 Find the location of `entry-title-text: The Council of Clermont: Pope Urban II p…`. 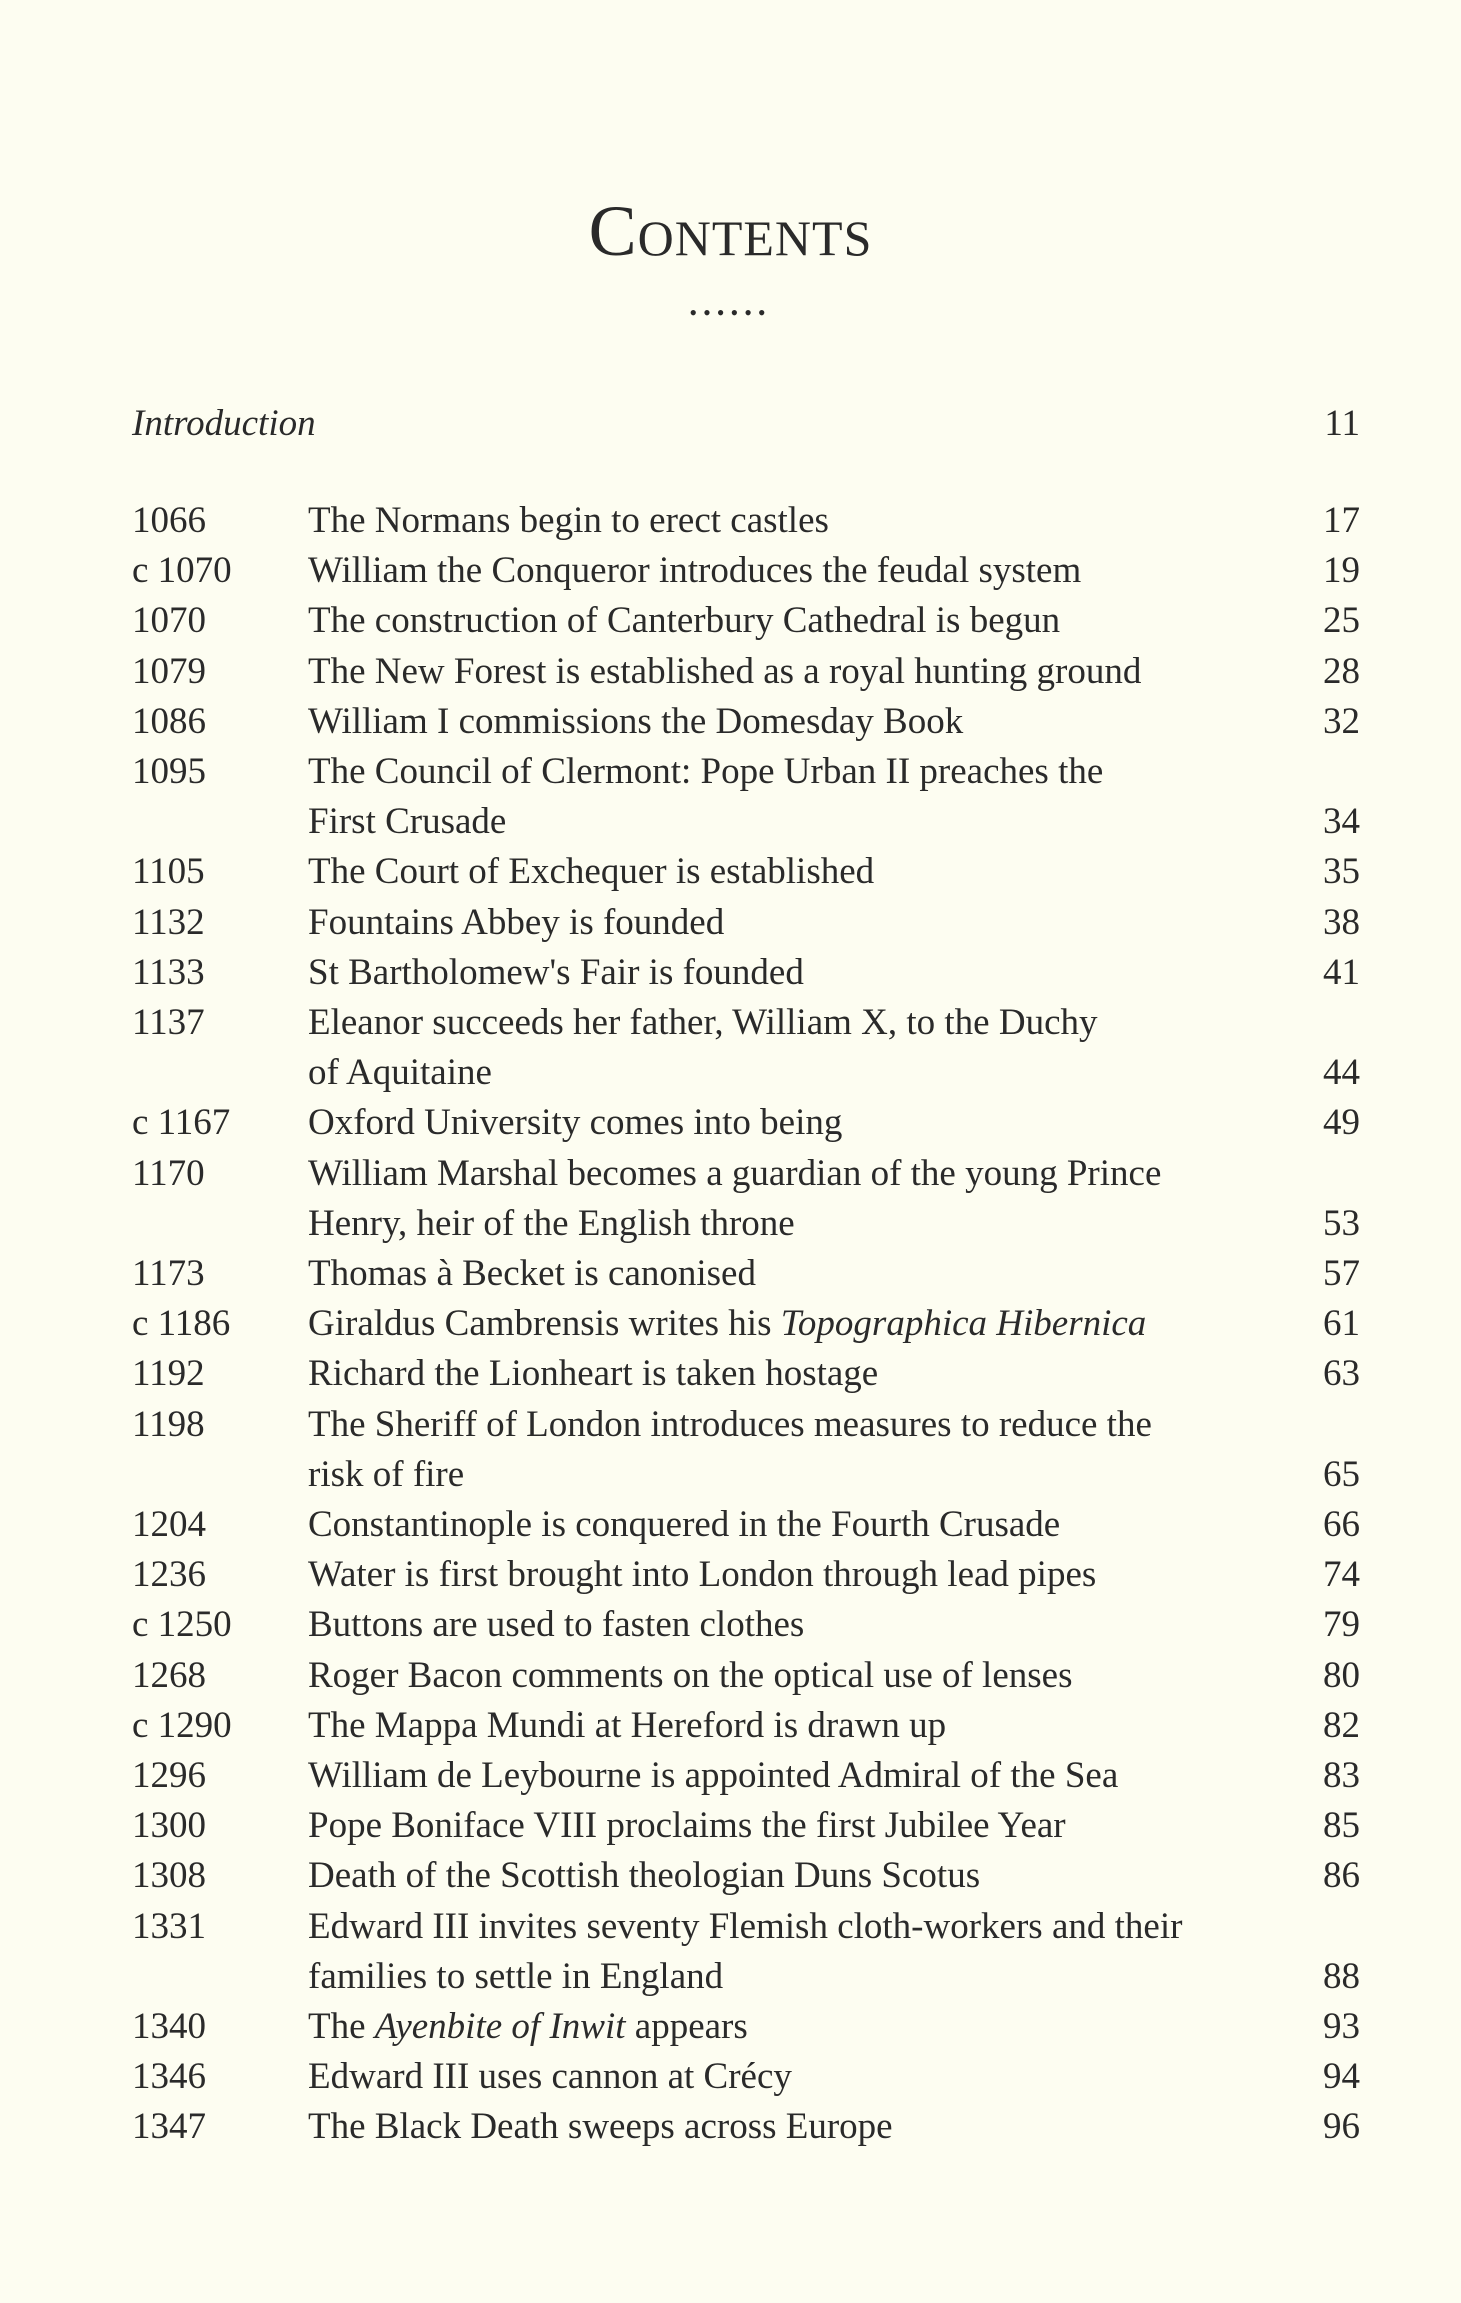

entry-title-text: The Council of Clermont: Pope Urban II p… is located at coordinates (706, 771).